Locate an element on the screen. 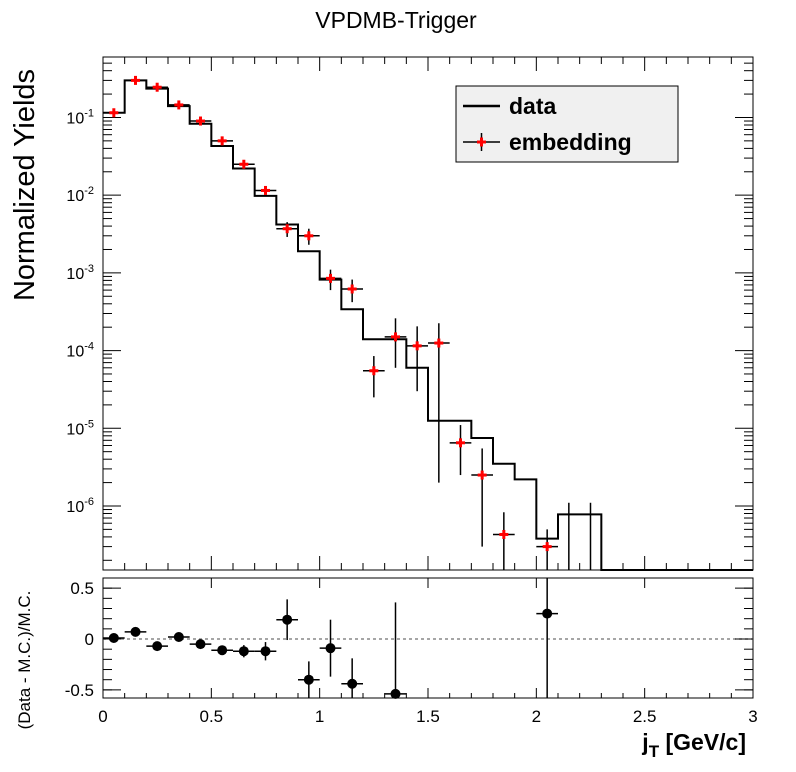 The height and width of the screenshot is (772, 796). legend-box is located at coordinates (567, 124).